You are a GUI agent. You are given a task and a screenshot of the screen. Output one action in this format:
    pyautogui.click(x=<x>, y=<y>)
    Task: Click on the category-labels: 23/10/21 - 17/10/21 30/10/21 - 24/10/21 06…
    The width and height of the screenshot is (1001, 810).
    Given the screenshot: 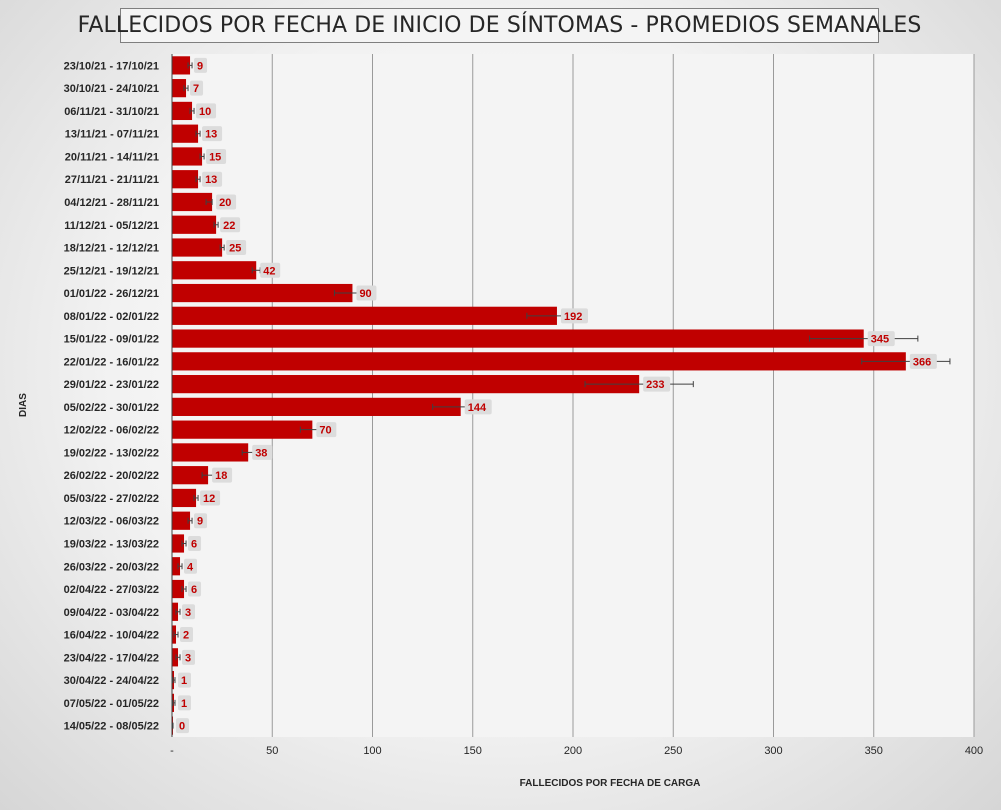 What is the action you would take?
    pyautogui.click(x=111, y=396)
    